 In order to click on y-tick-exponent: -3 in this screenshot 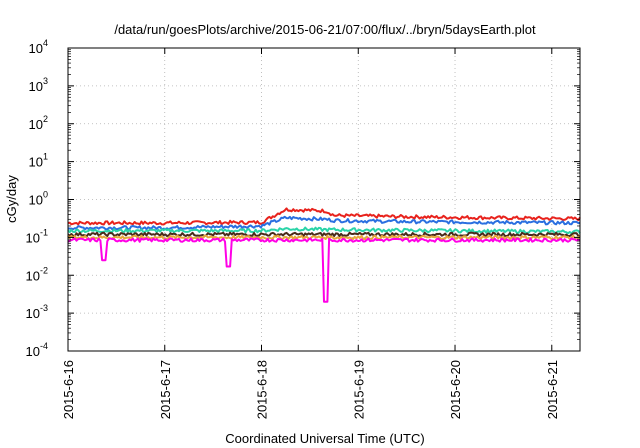, I will do `click(44, 308)`.